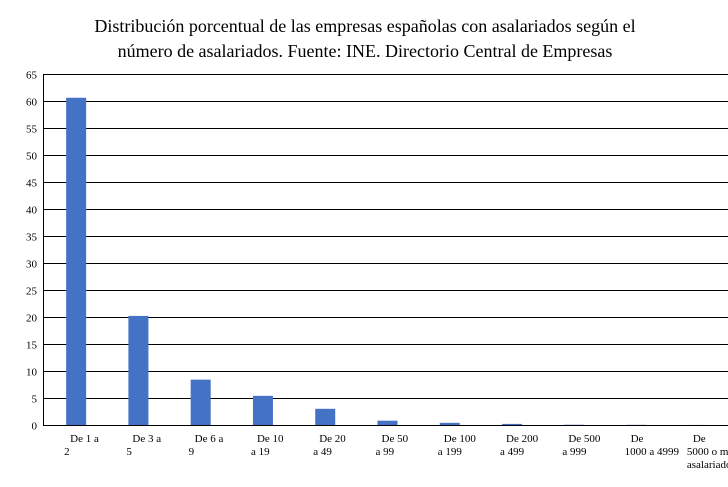 The width and height of the screenshot is (728, 487). I want to click on x-tick-label-line: a 49, so click(322, 452).